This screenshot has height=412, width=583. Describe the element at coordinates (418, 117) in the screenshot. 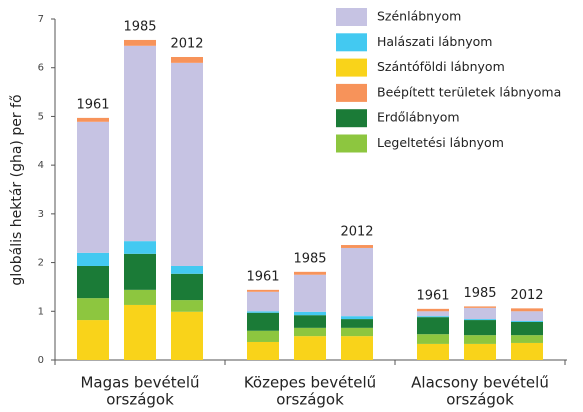

I see `legend-label: Erdőlábnyom` at that location.